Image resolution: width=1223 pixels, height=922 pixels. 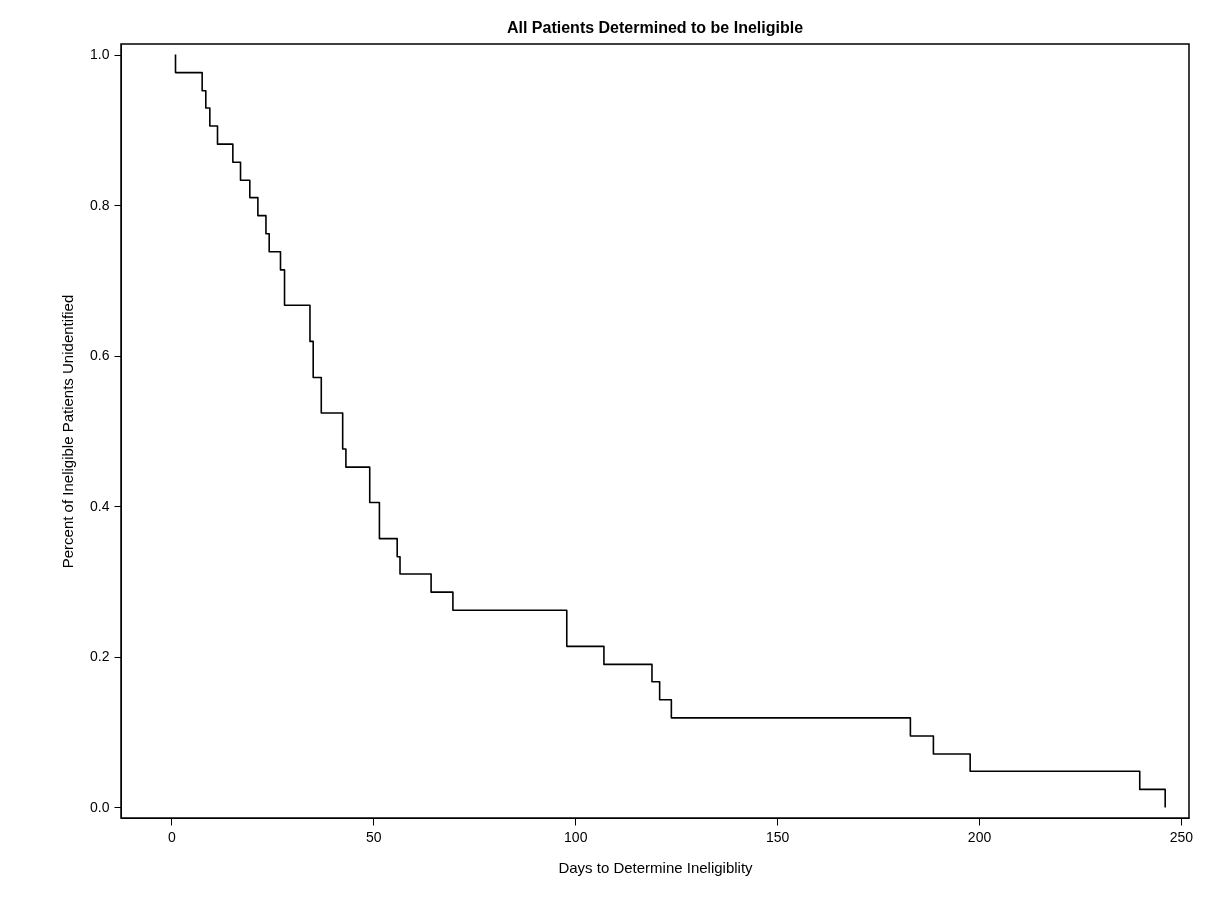 What do you see at coordinates (100, 355) in the screenshot?
I see `y-tick-label: 0.6` at bounding box center [100, 355].